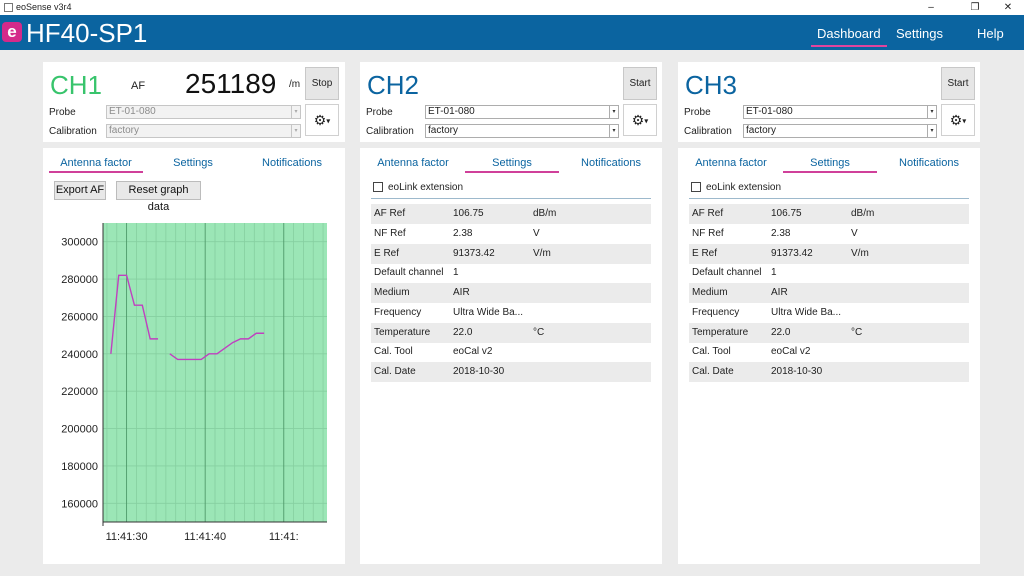  What do you see at coordinates (193, 163) in the screenshot?
I see `ch1-tab-settings: Settings` at bounding box center [193, 163].